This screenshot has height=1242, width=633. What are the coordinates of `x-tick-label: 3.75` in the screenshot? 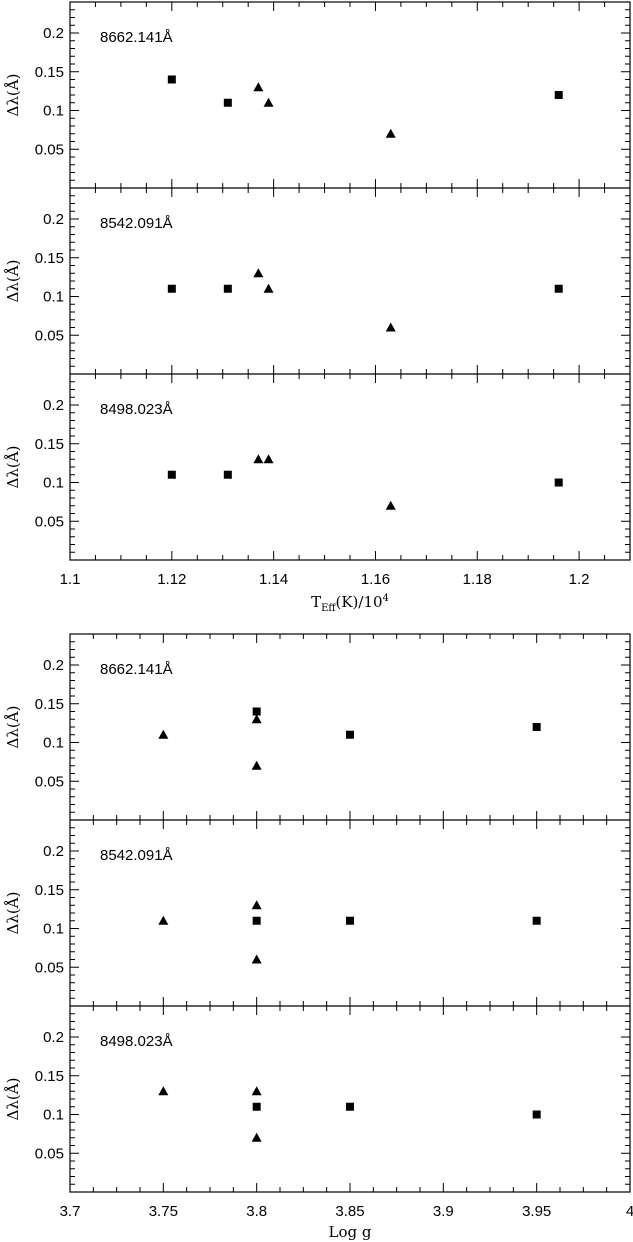 It's located at (163, 1211).